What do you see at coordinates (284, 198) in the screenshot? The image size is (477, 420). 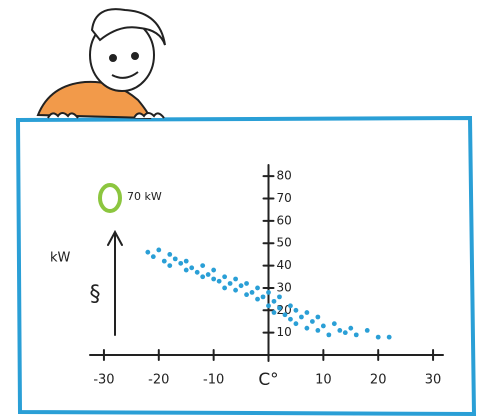 I see `y-tick-label: 70` at bounding box center [284, 198].